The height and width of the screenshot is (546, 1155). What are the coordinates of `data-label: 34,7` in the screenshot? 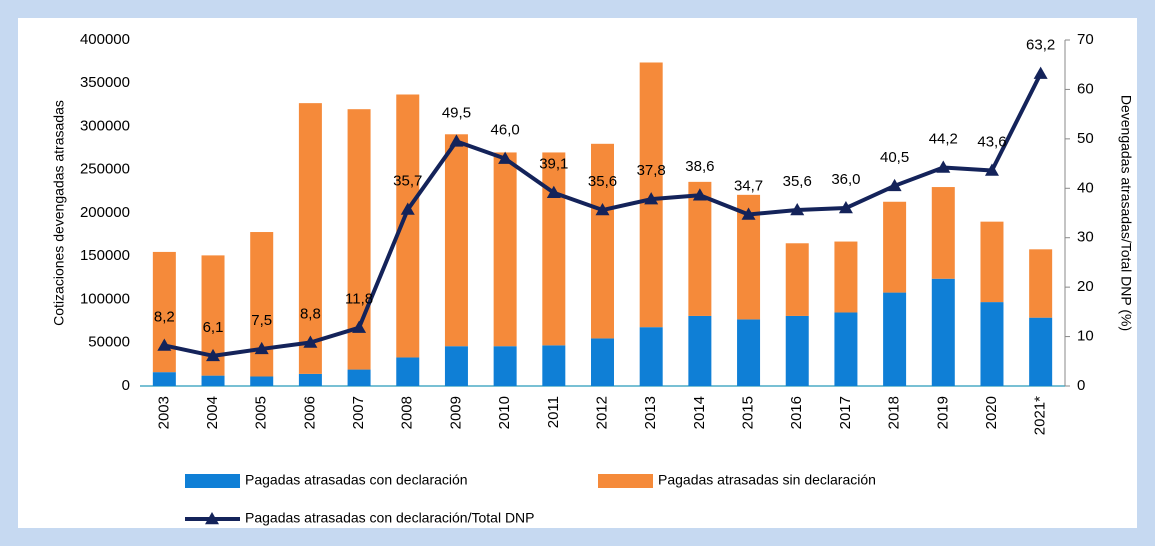 It's located at (748, 185).